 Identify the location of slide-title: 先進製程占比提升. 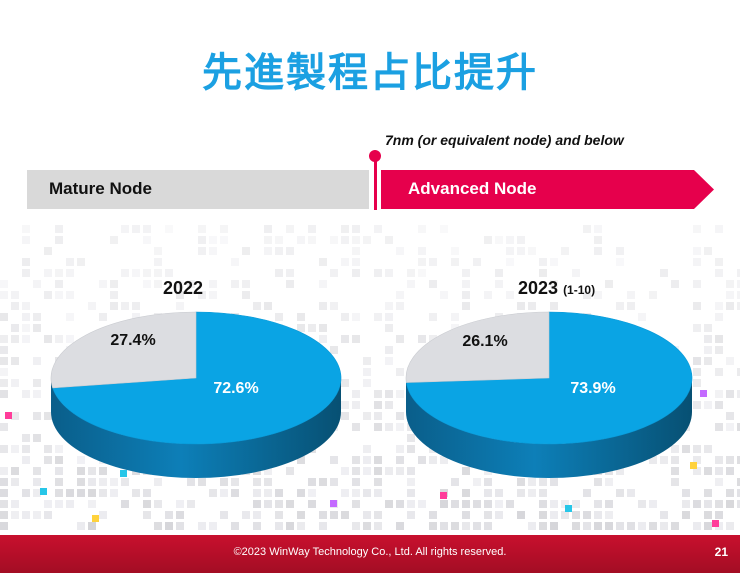
(370, 73).